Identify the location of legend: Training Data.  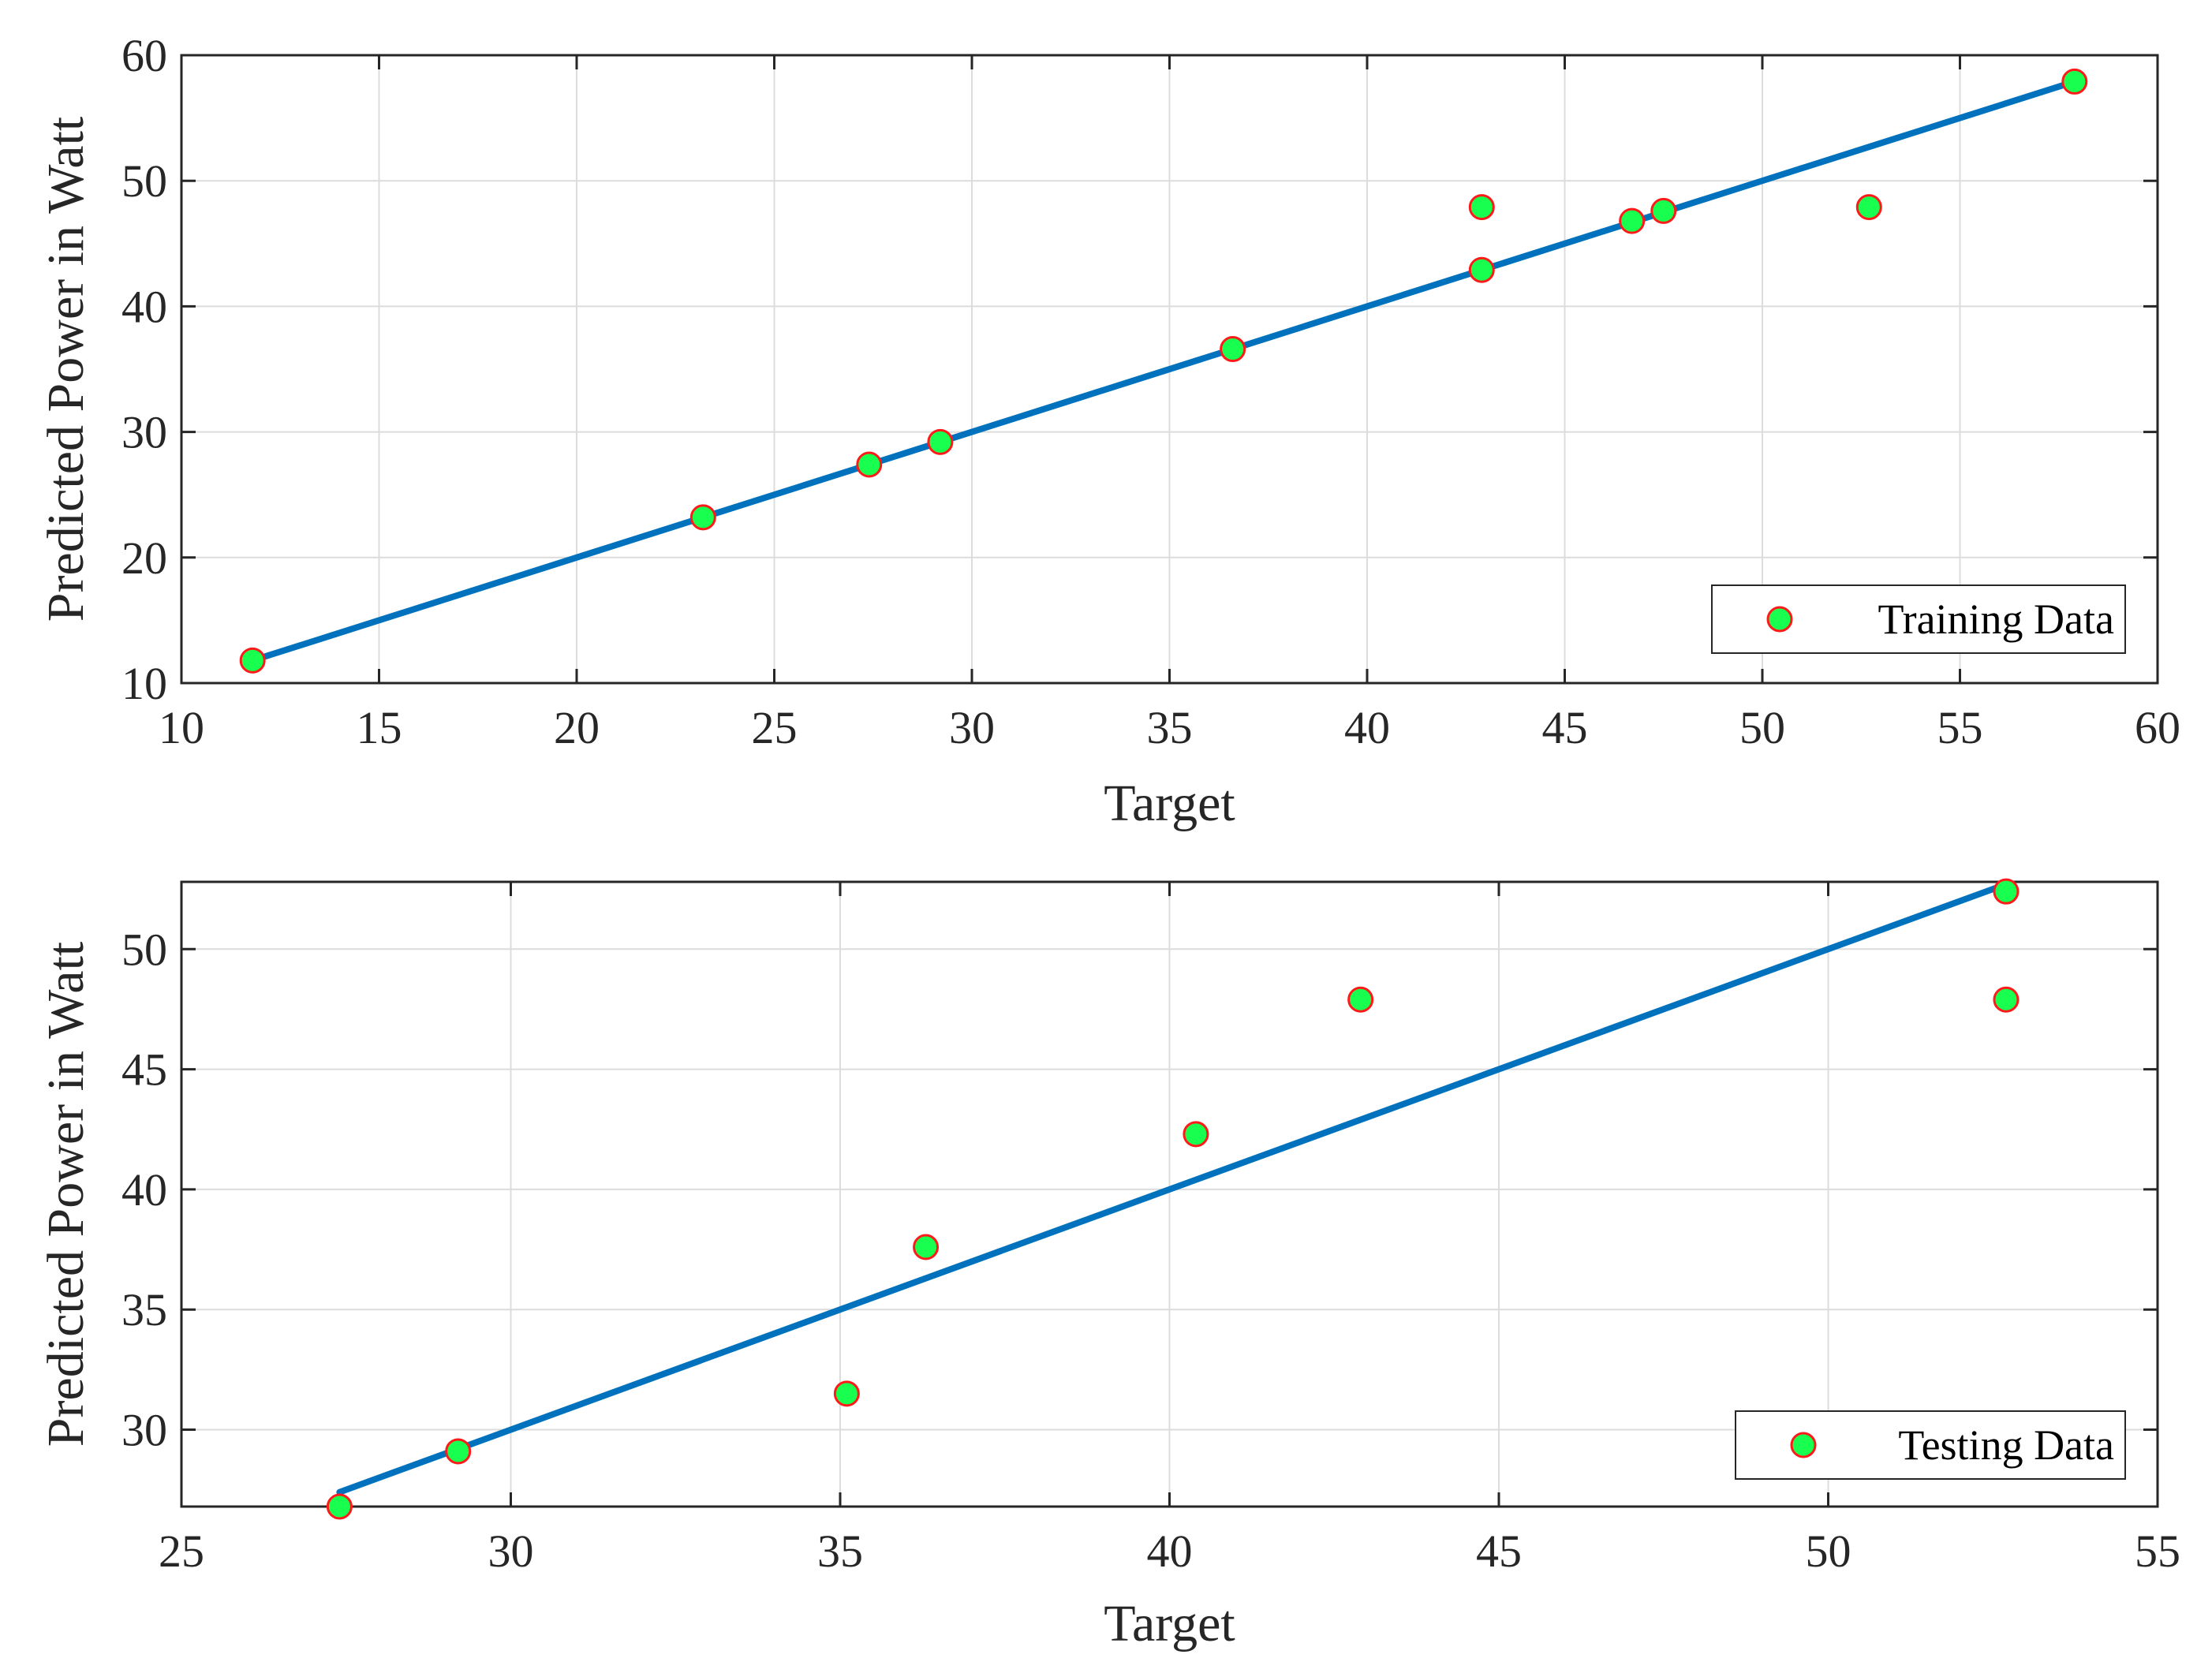
(1918, 619).